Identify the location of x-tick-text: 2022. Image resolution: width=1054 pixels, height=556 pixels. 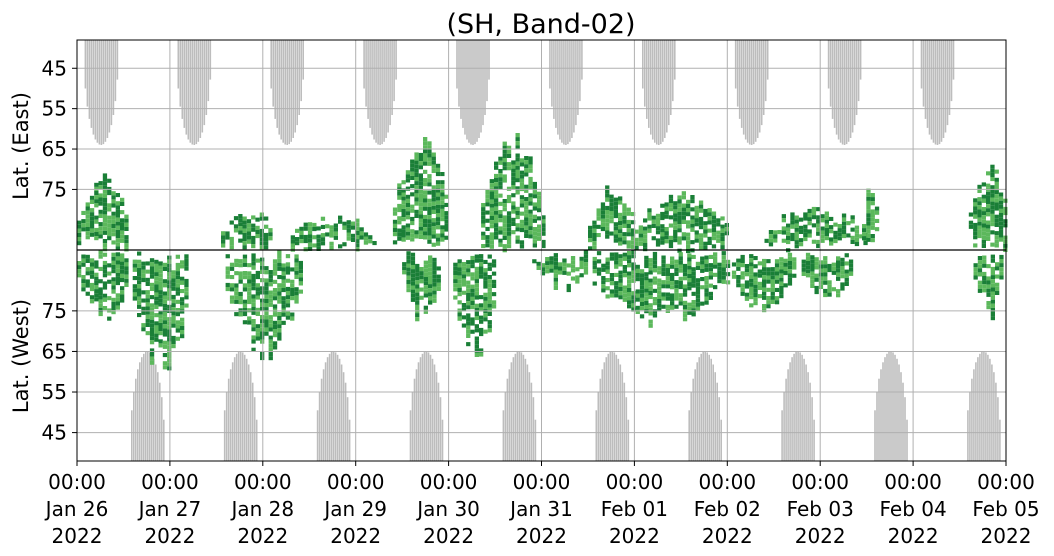
(355, 536).